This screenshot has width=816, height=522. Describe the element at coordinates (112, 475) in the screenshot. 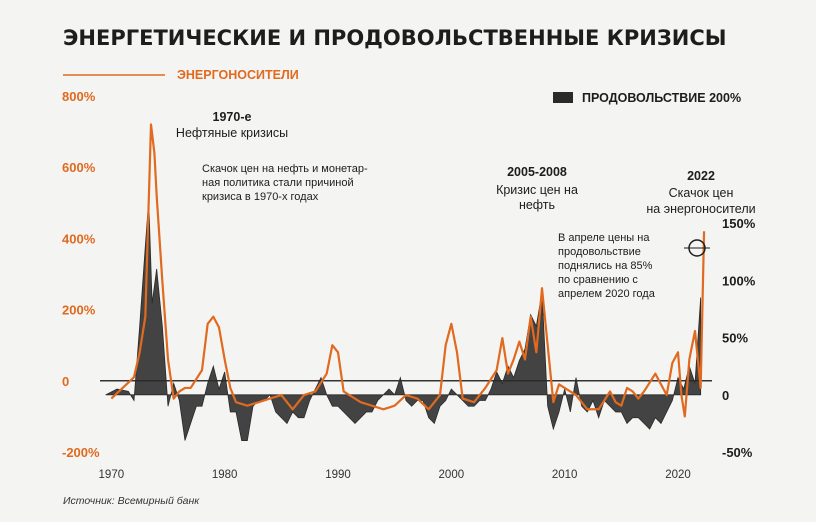

I see `x-tick-label: 1970` at that location.